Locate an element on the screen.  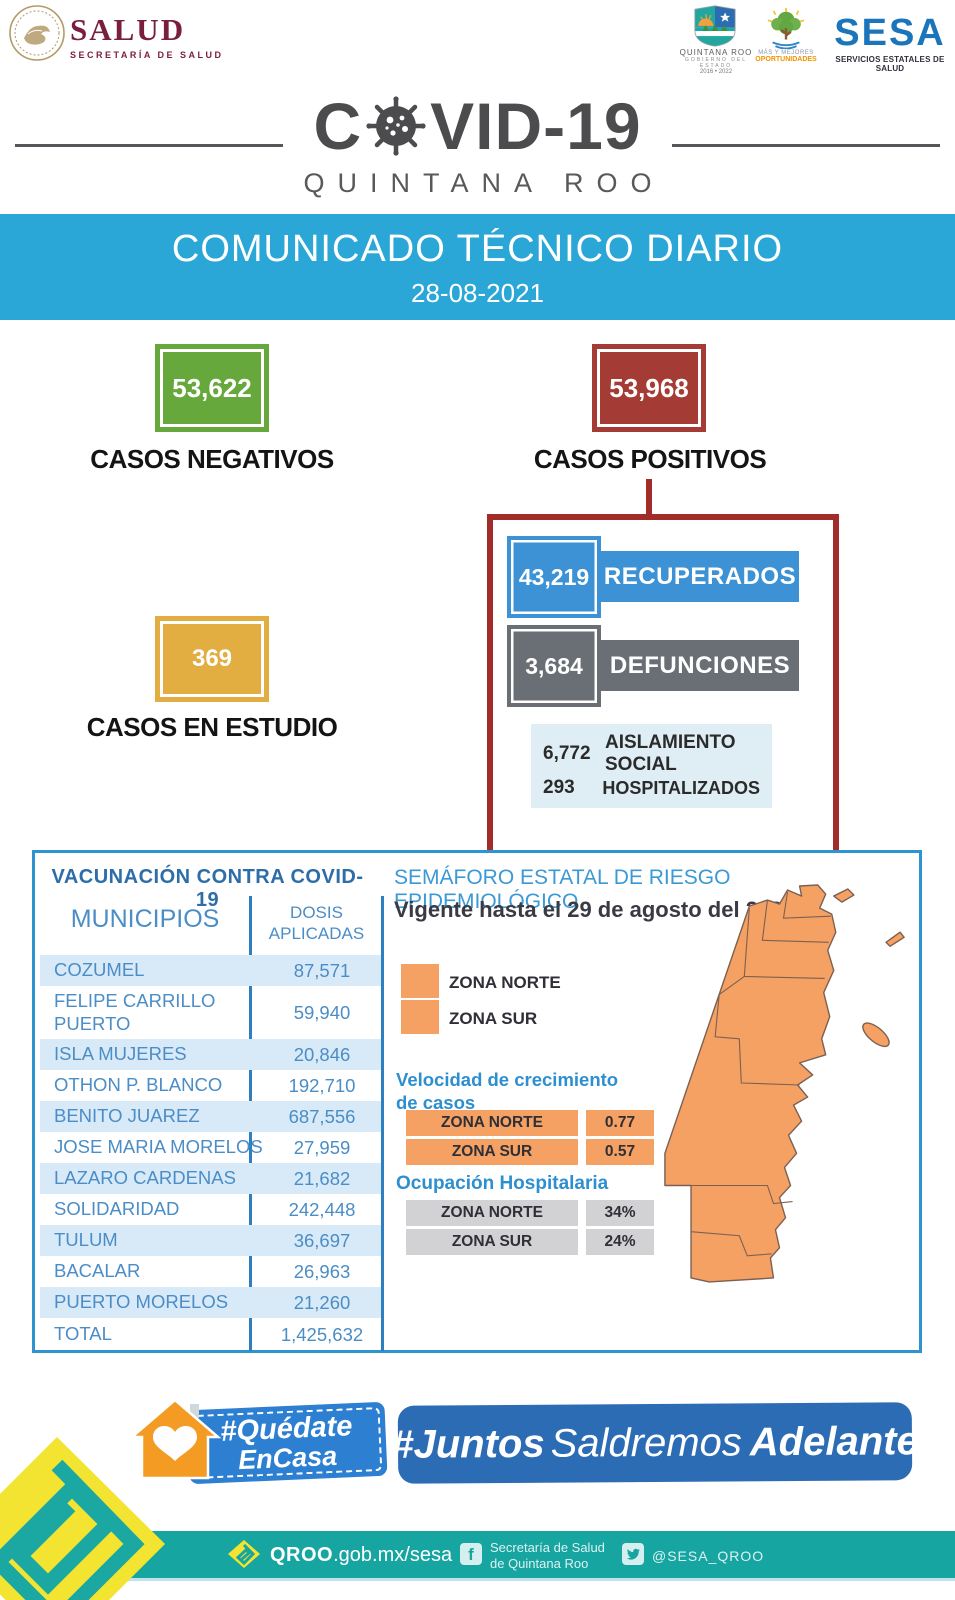
growth-rate-row: ZONA NORTE 0.77 is located at coordinates (530, 1123).